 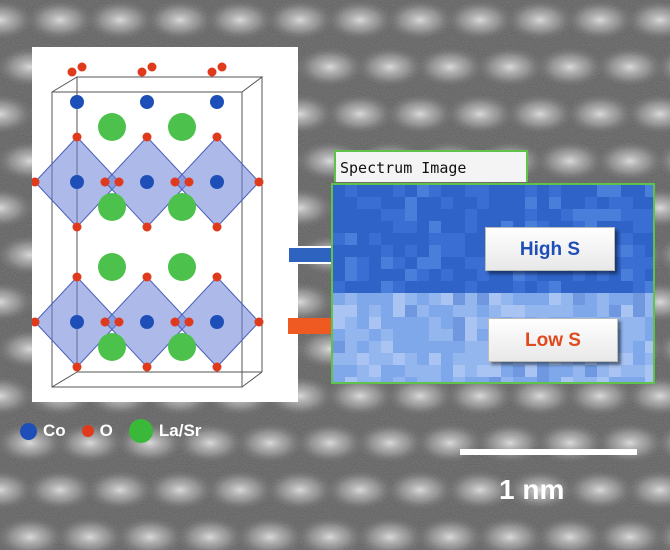 What do you see at coordinates (550, 249) in the screenshot?
I see `high-s-label: High S` at bounding box center [550, 249].